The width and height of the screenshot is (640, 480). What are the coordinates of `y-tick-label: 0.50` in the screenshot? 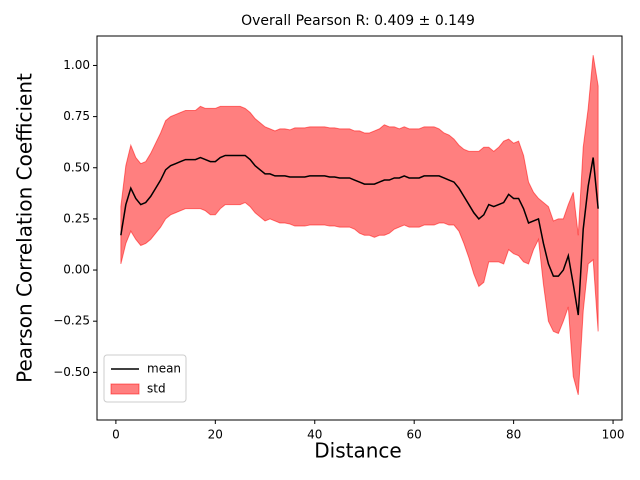 It's located at (76, 167).